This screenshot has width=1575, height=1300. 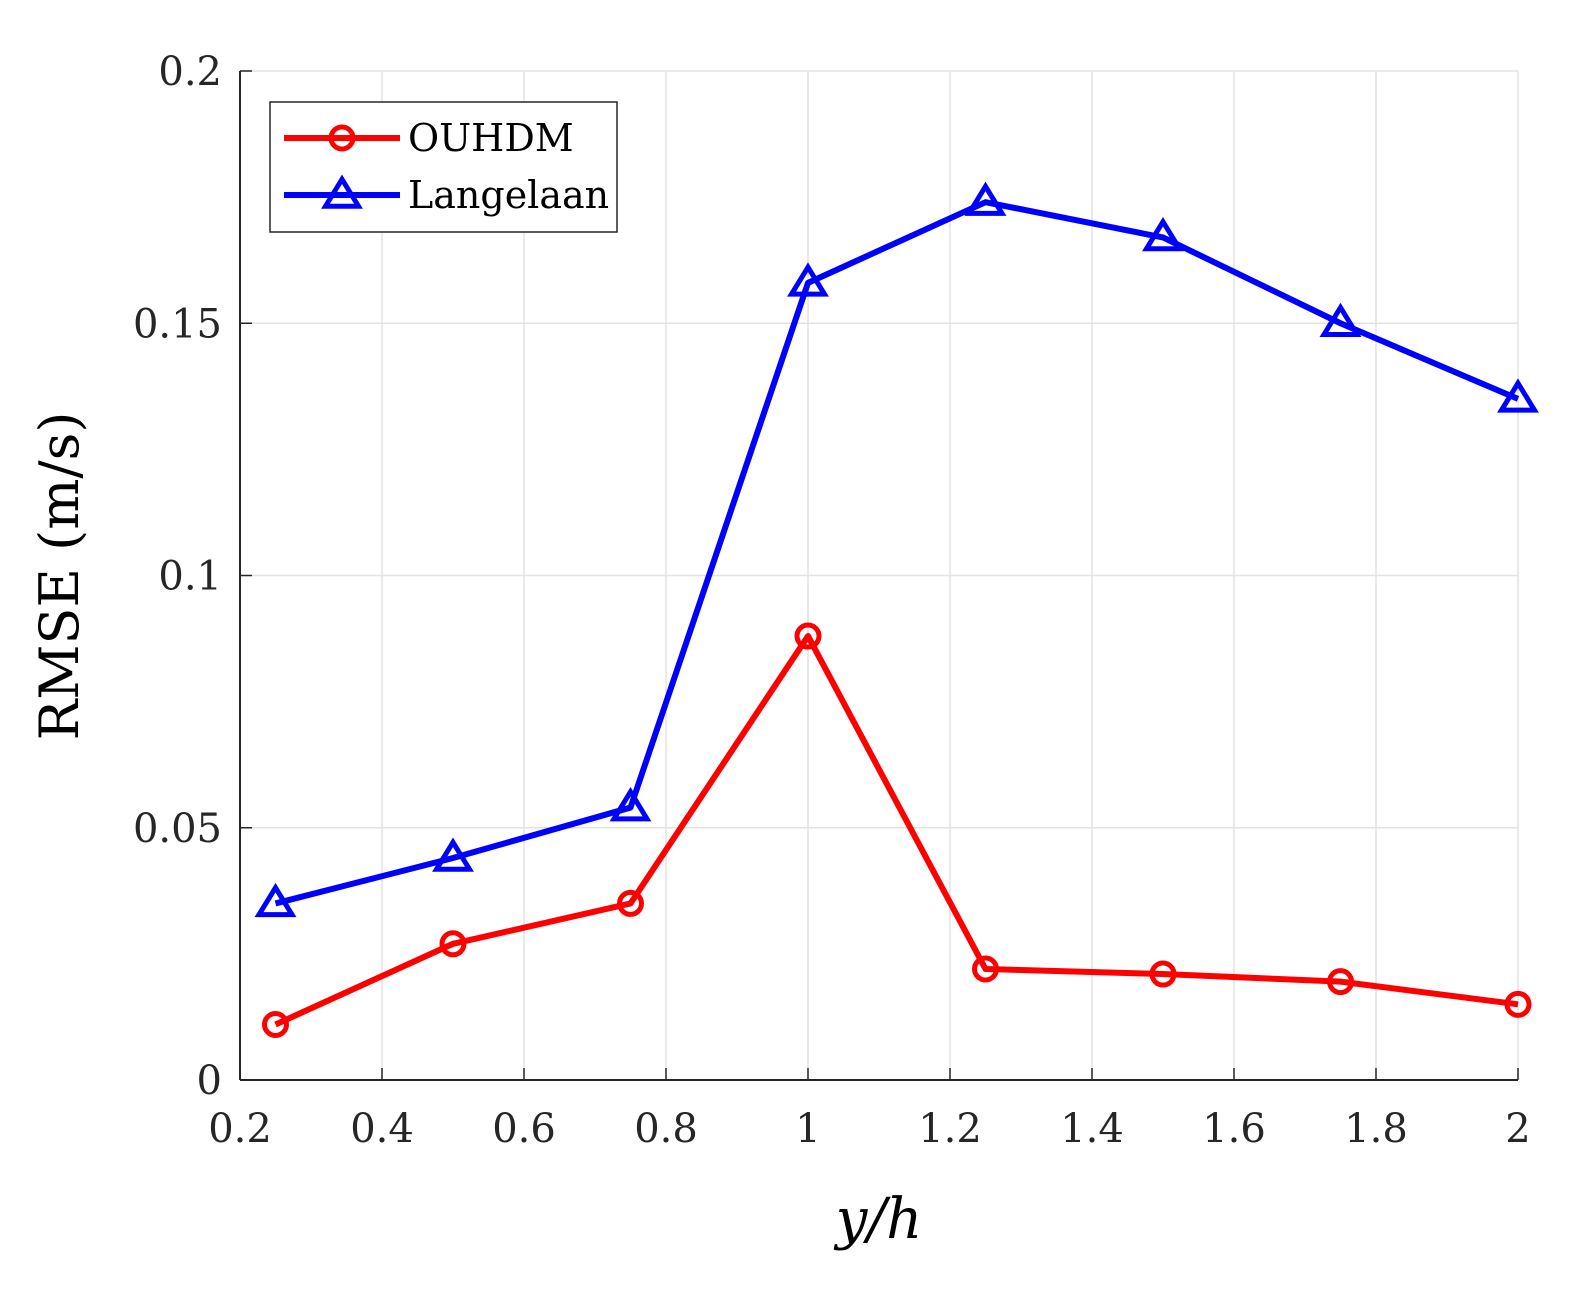 What do you see at coordinates (342, 191) in the screenshot?
I see `legend-marker-langelaan` at bounding box center [342, 191].